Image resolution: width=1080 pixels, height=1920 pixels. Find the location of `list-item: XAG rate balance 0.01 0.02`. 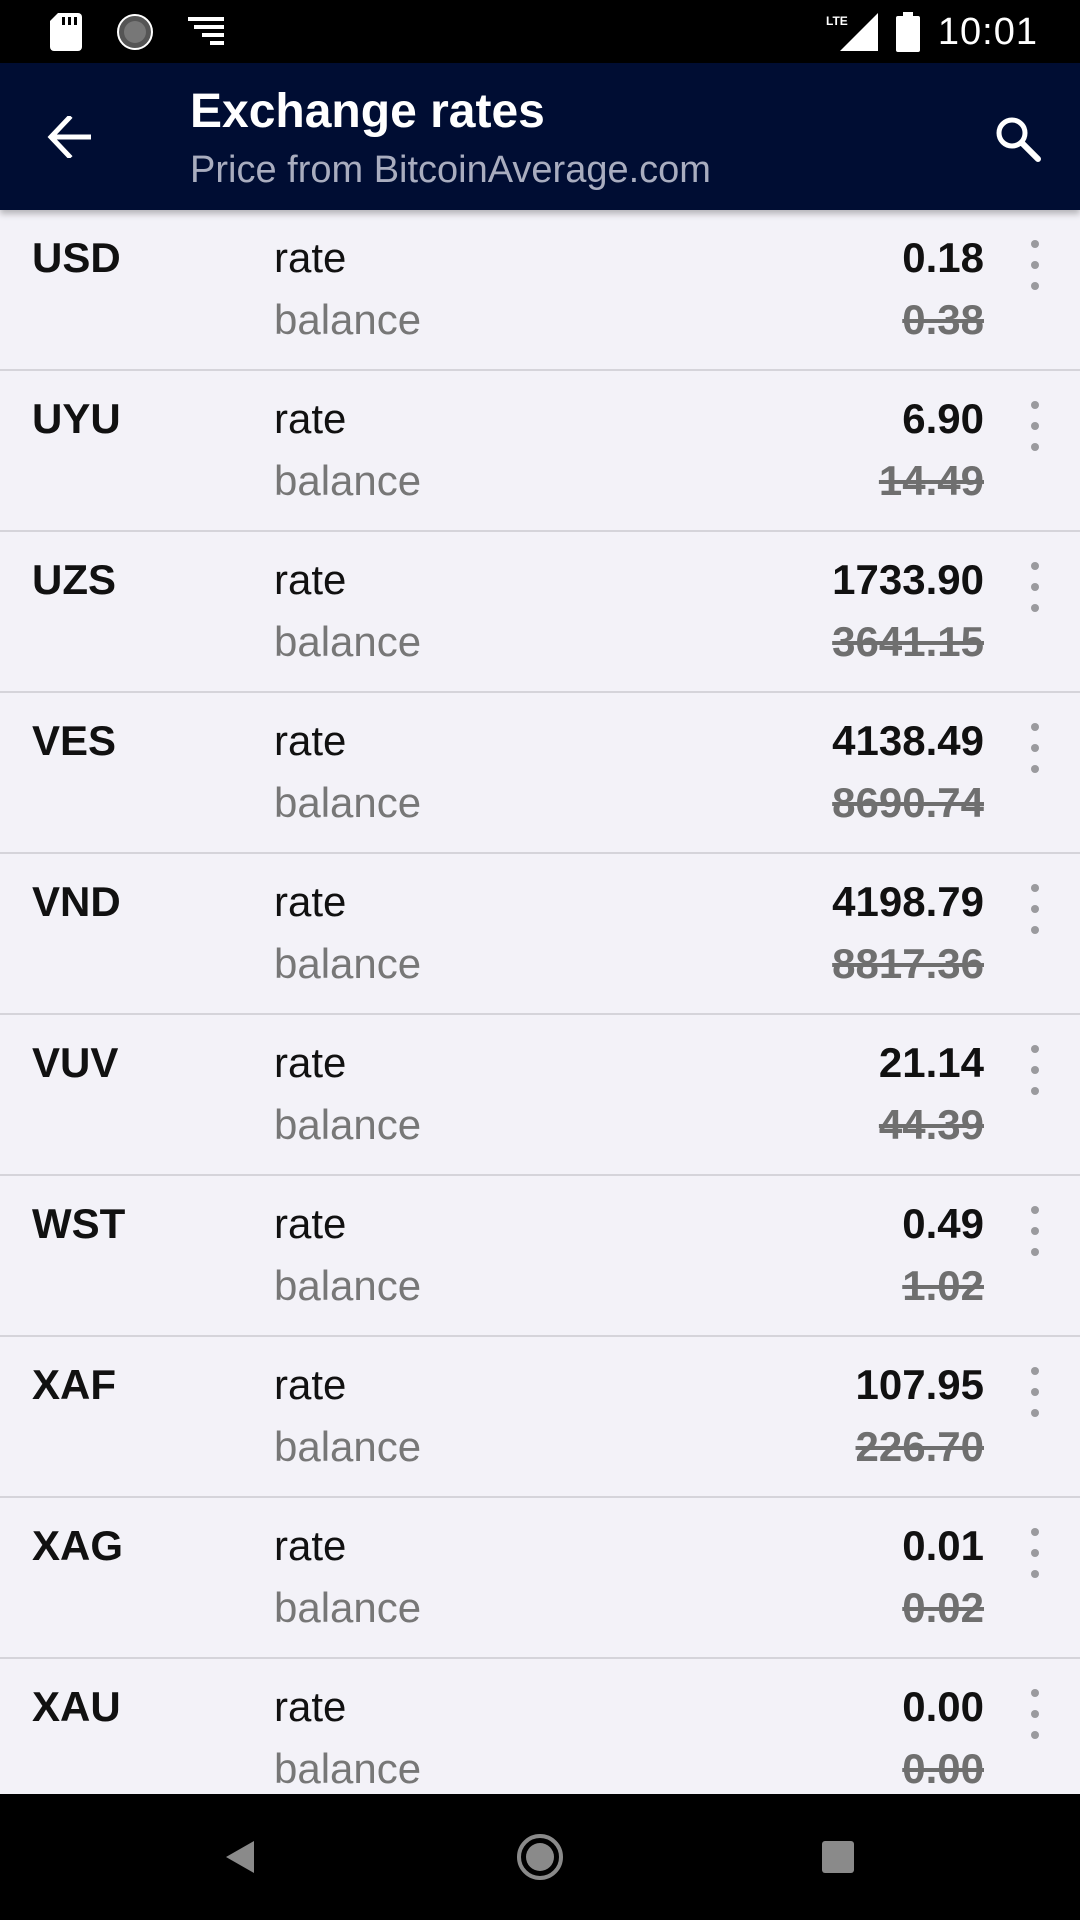

list-item: XAG rate balance 0.01 0.02 is located at coordinates (540, 1578).